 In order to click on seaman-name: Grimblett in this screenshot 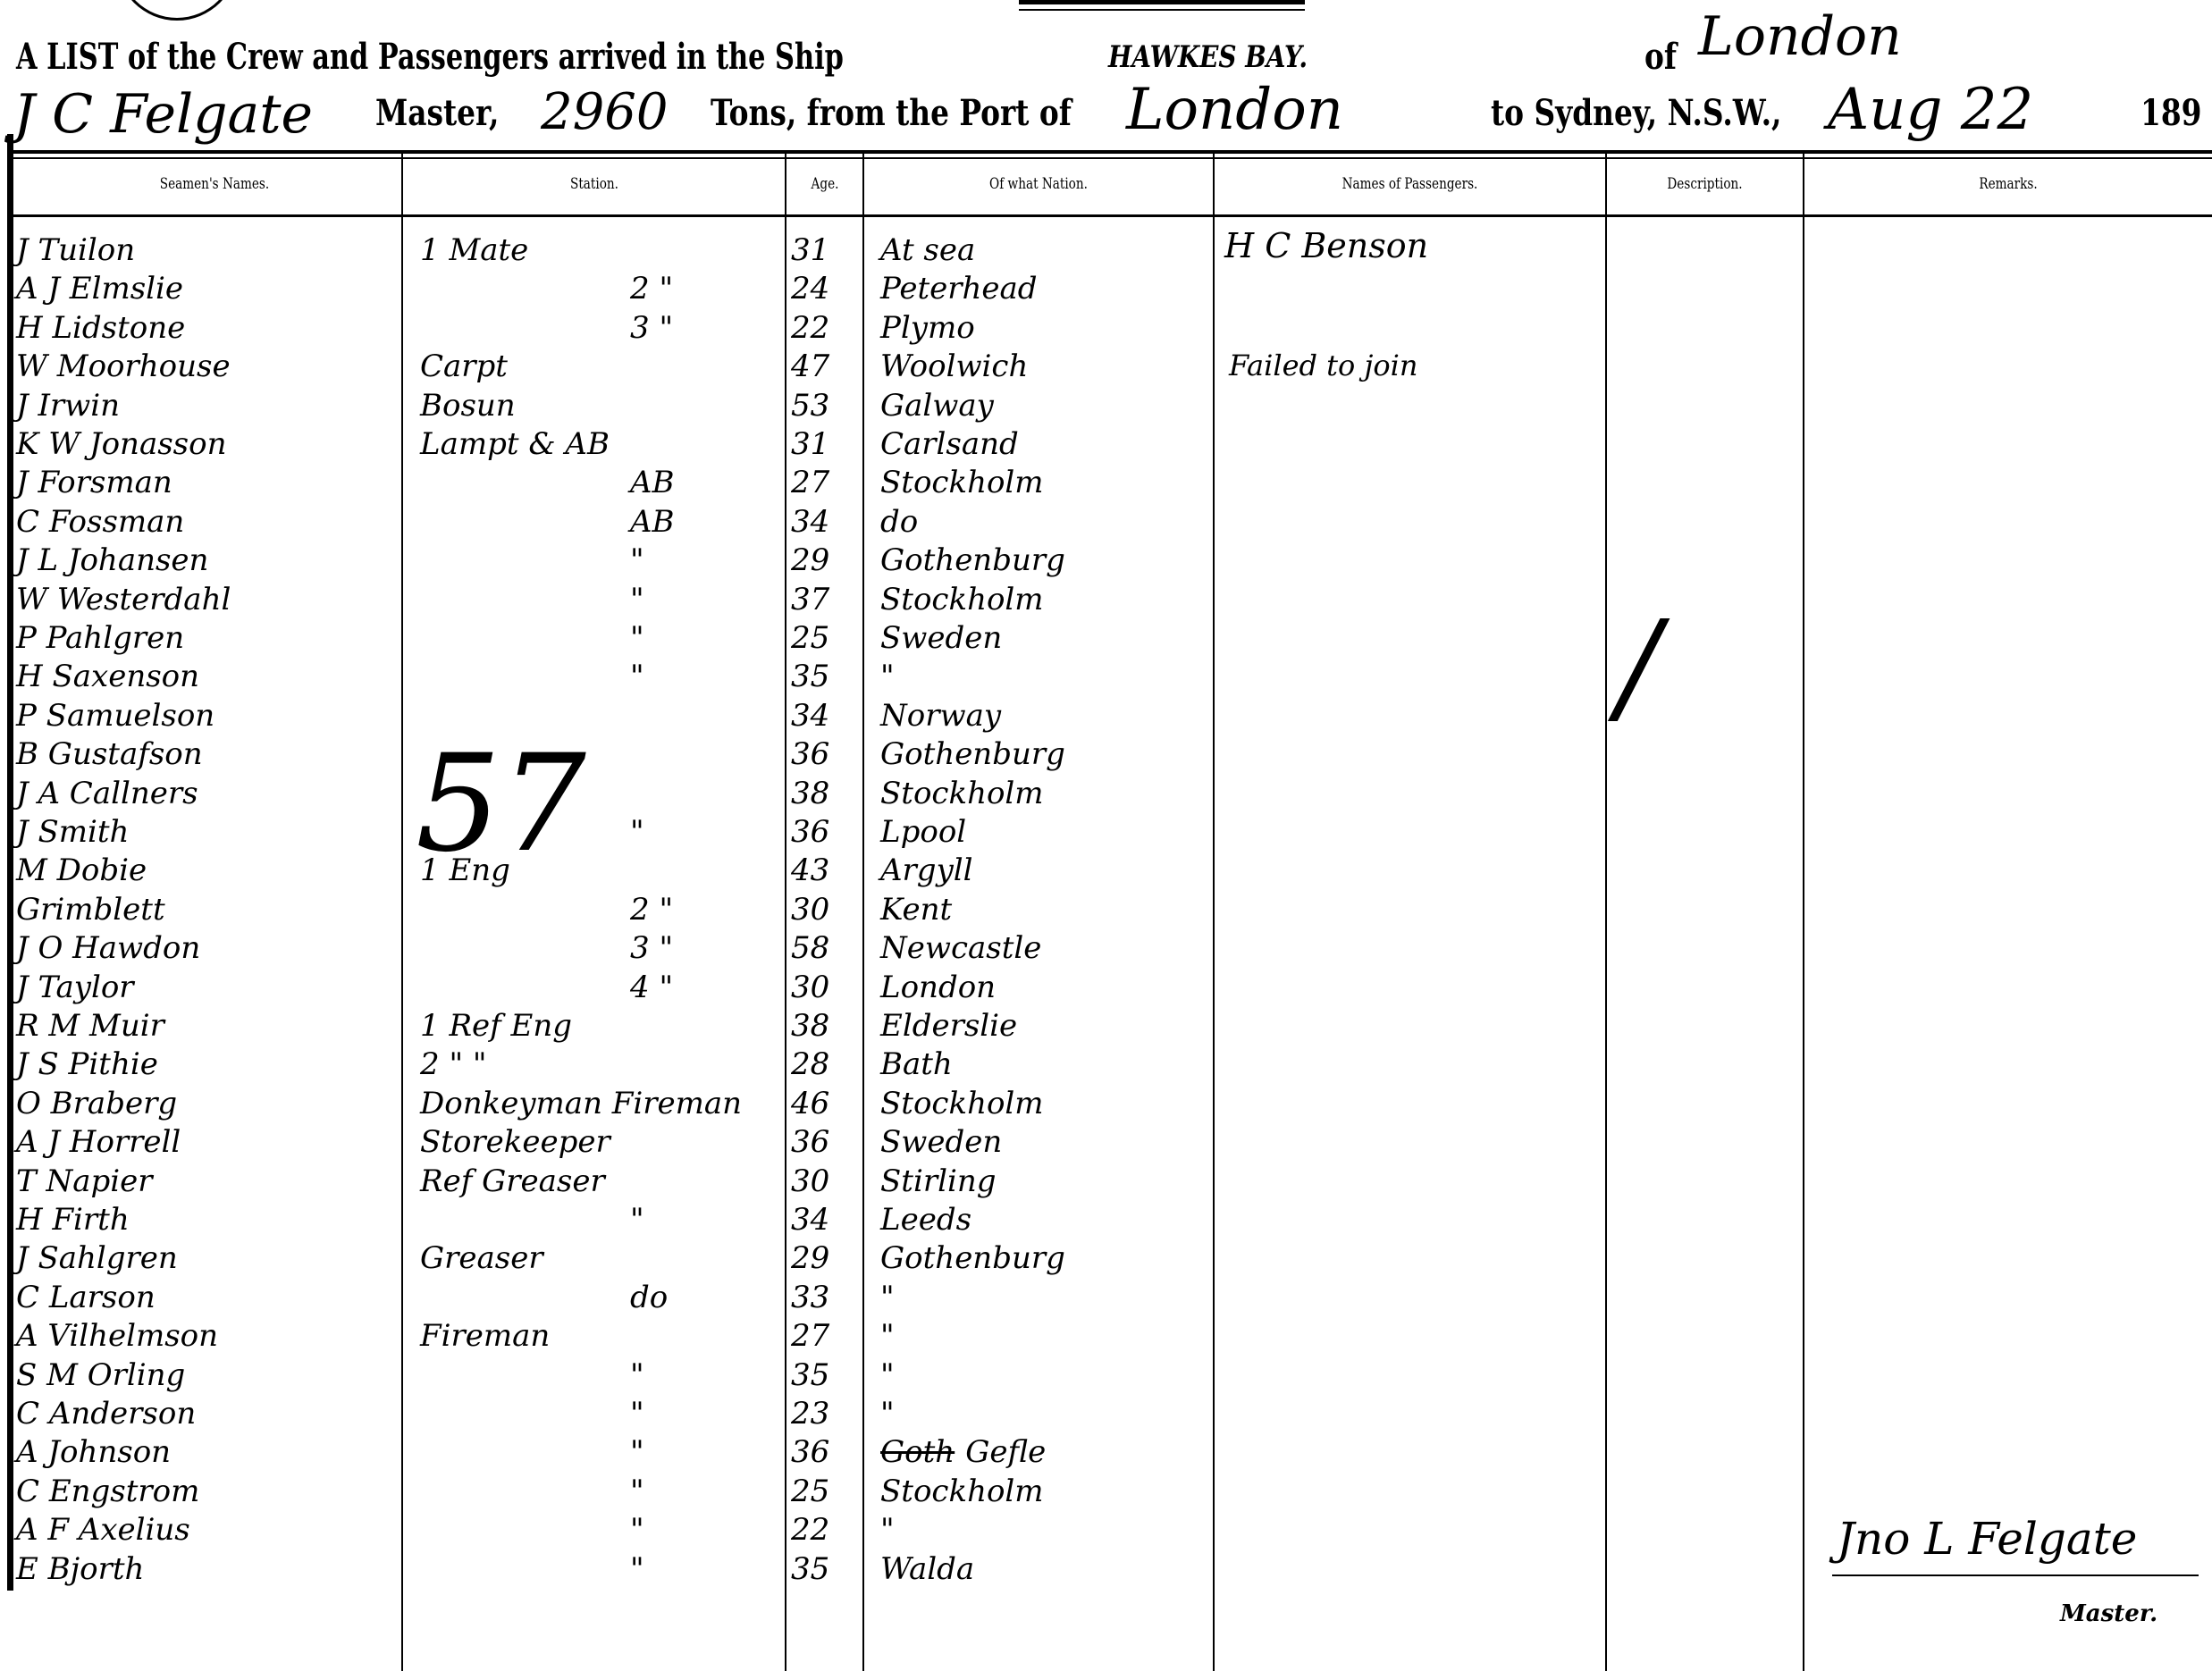, I will do `click(90, 909)`.